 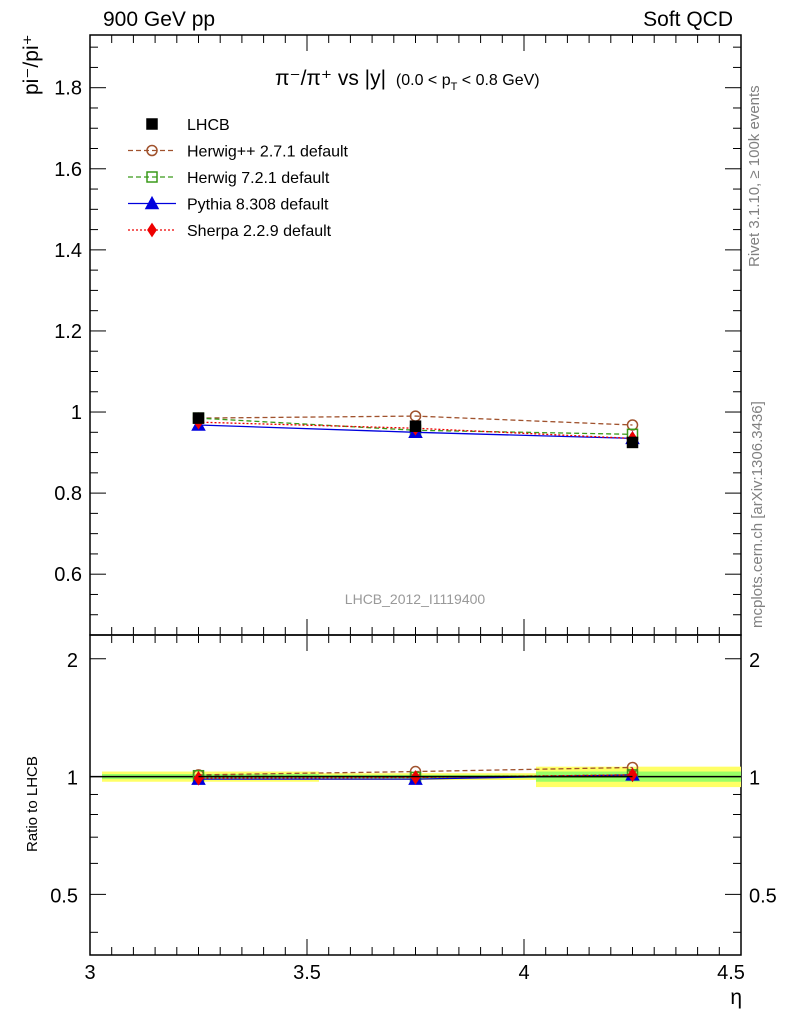 I want to click on ratio-y-axis-label: Ratio to LHCB, so click(x=32, y=804).